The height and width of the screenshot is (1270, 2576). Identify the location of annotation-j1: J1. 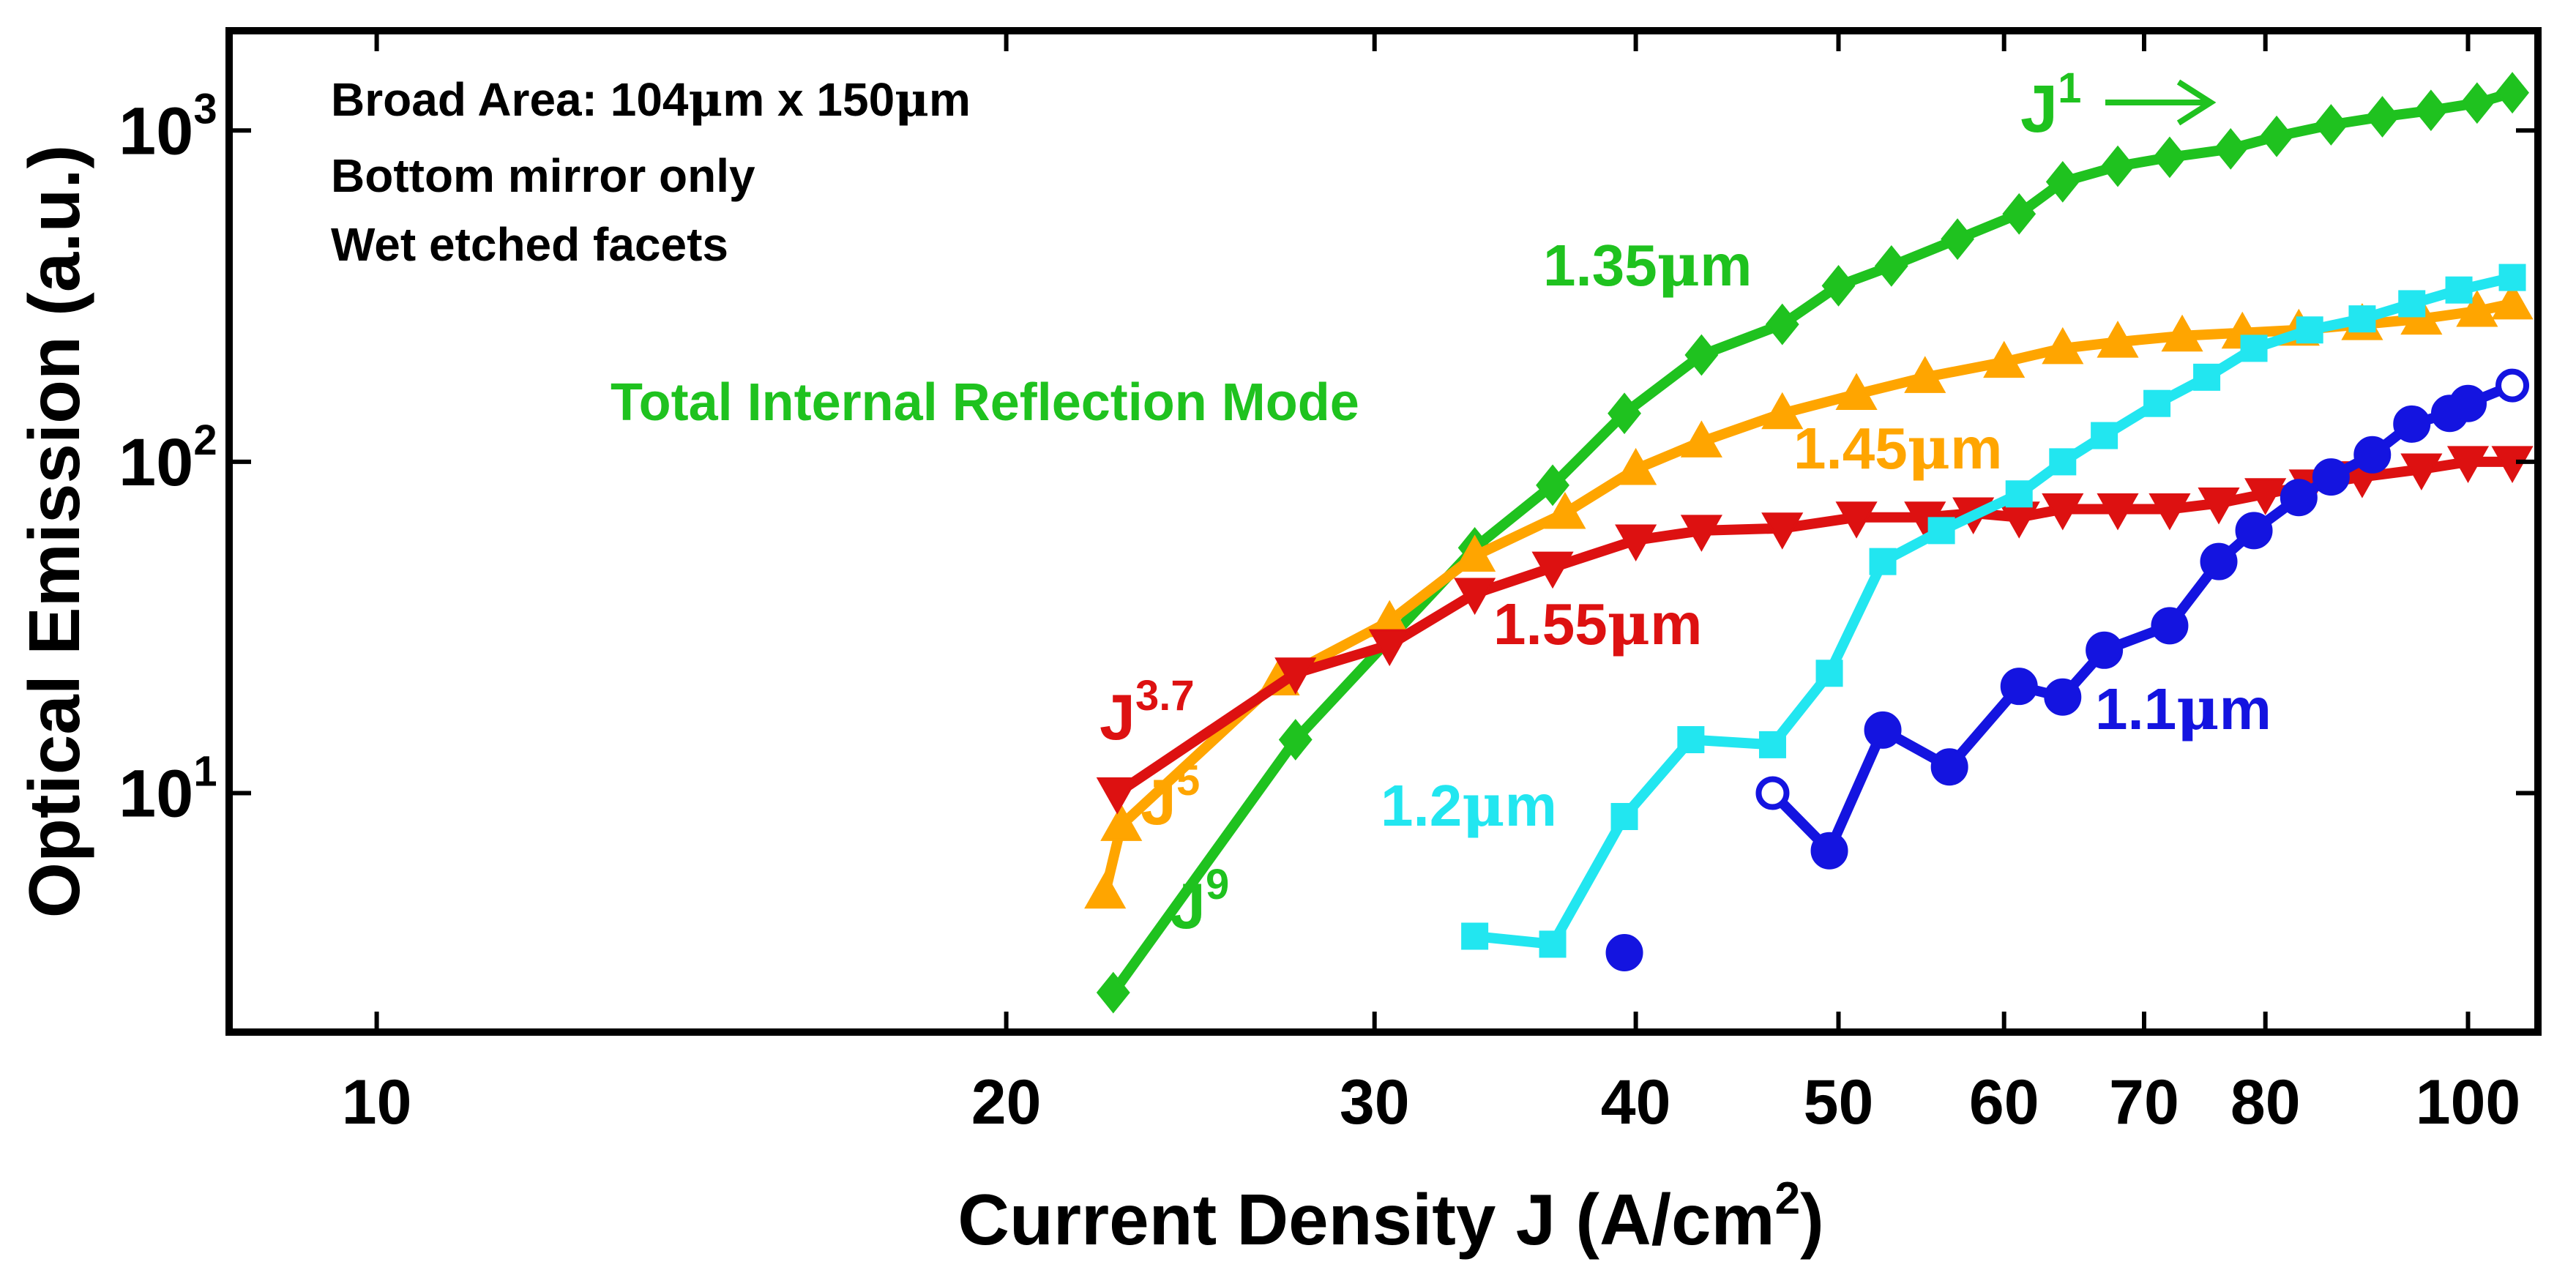
(2050, 105).